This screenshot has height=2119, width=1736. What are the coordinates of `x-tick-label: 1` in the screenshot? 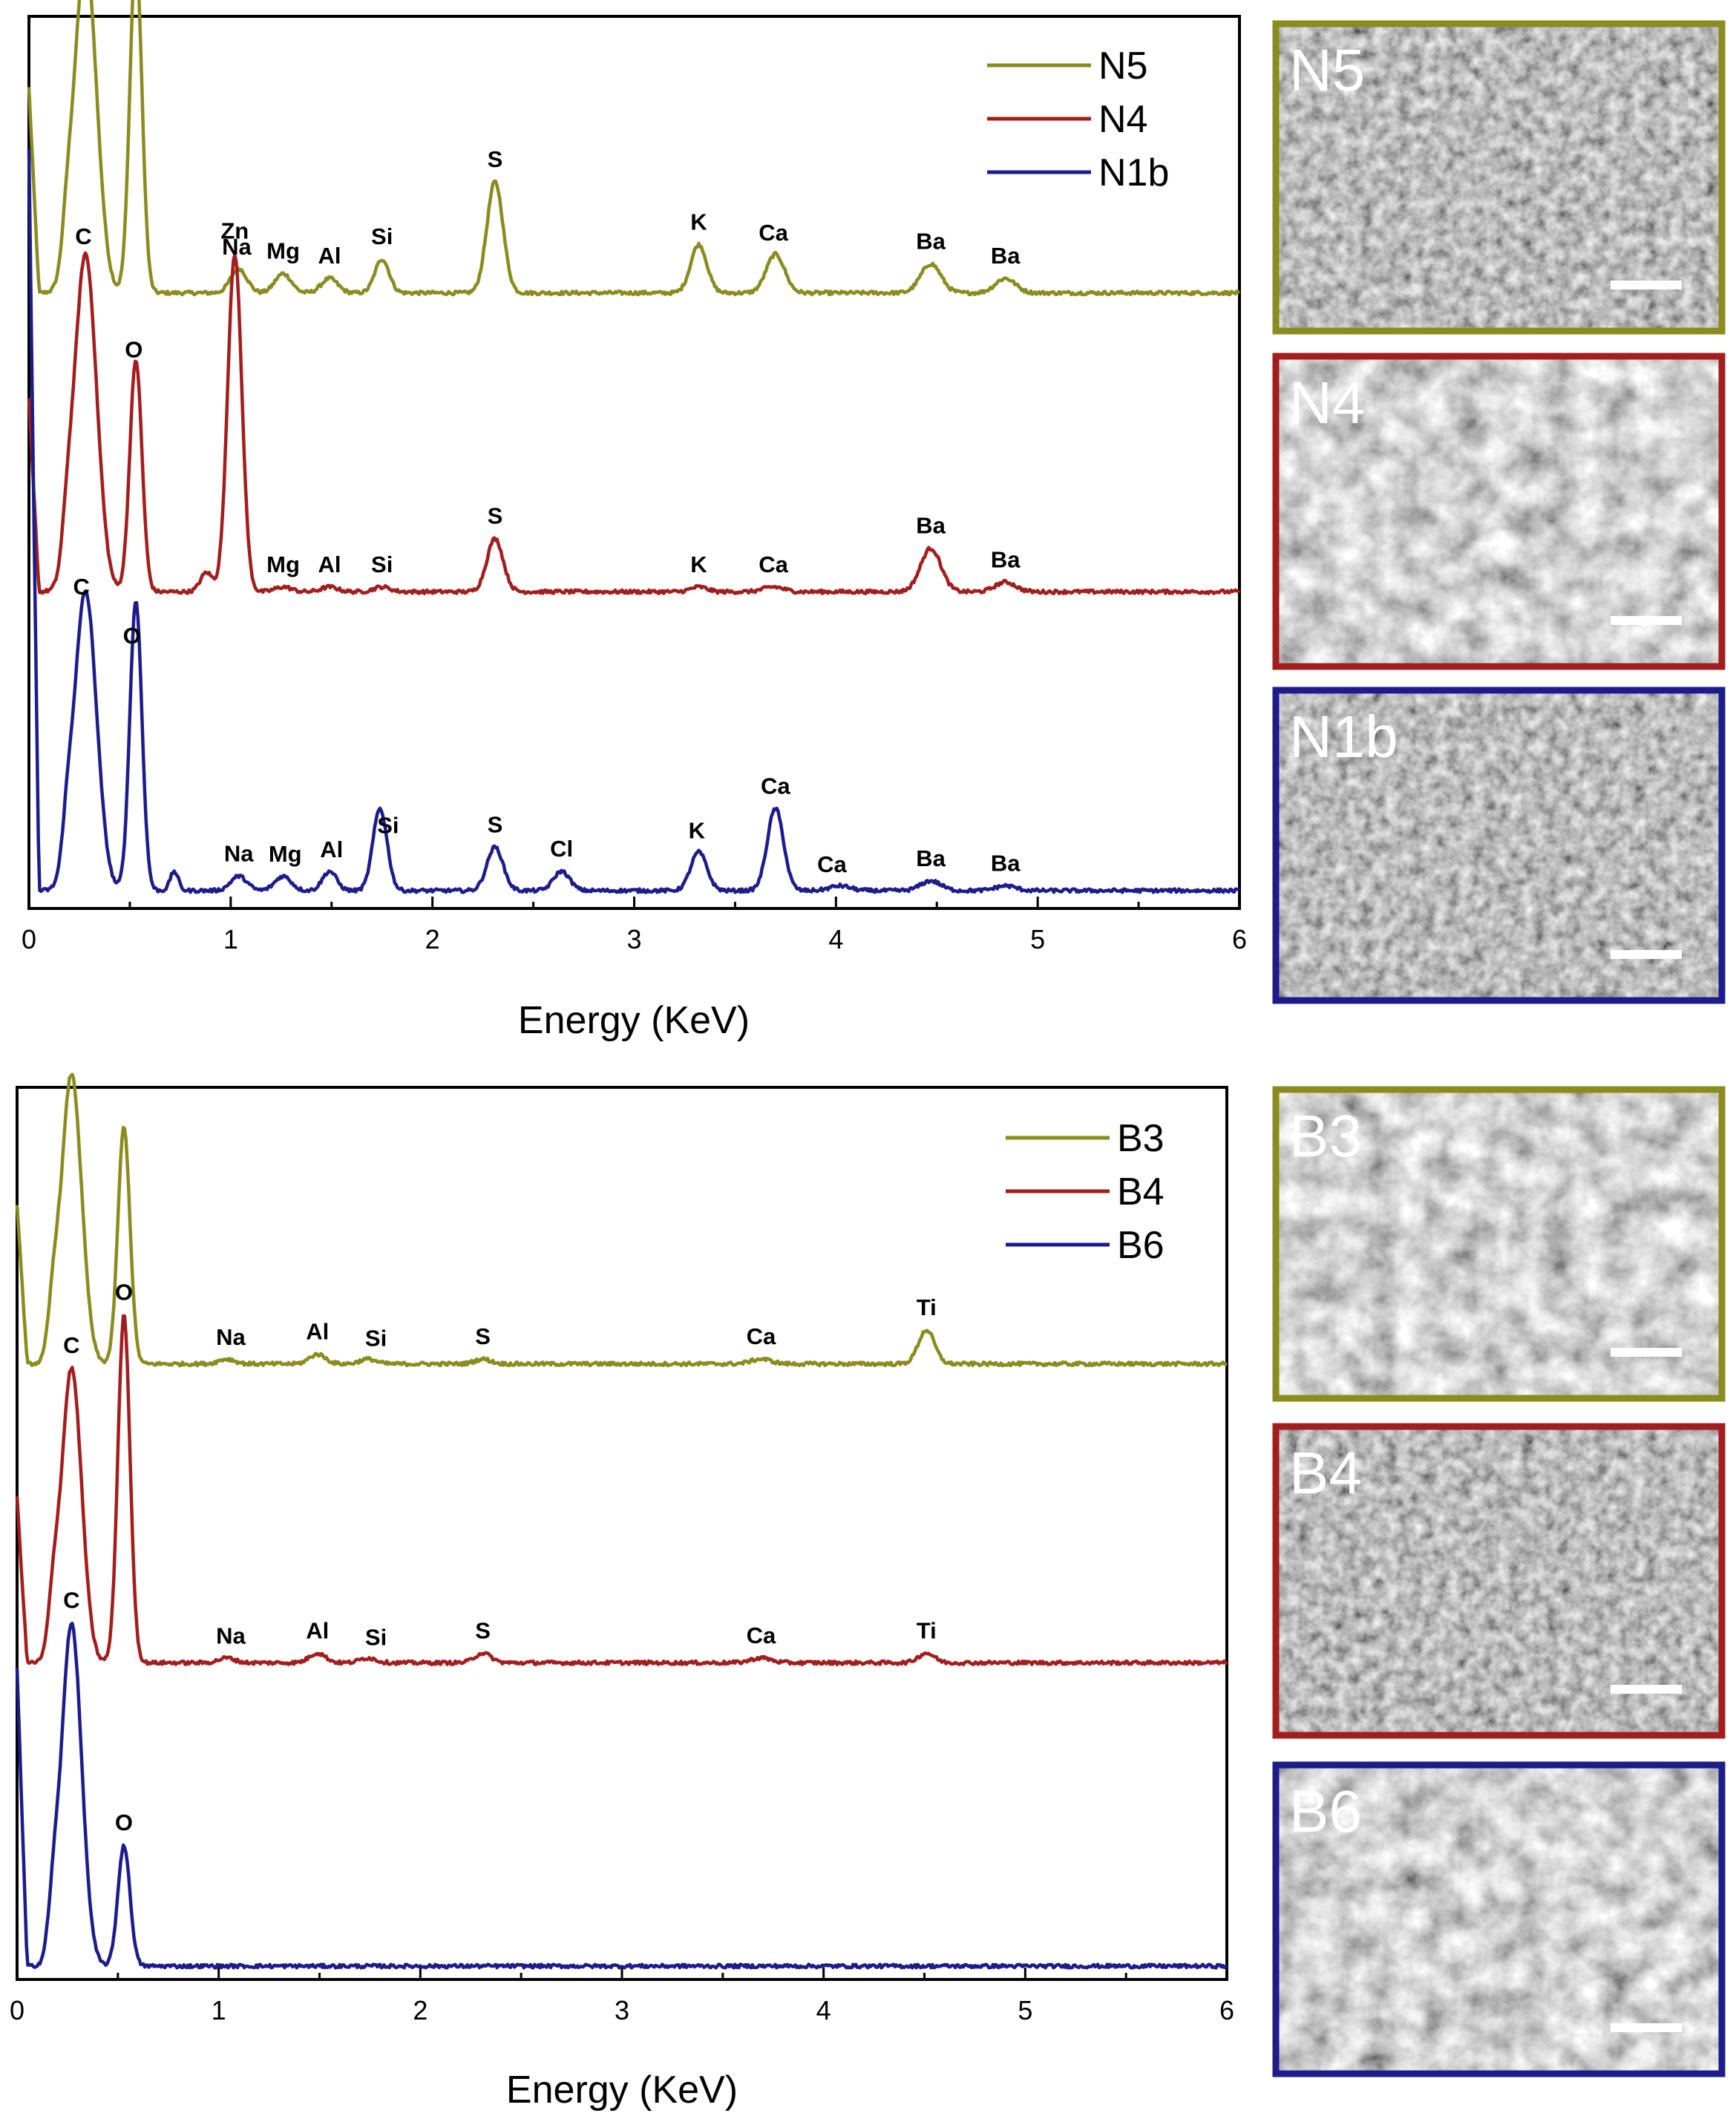 It's located at (219, 2010).